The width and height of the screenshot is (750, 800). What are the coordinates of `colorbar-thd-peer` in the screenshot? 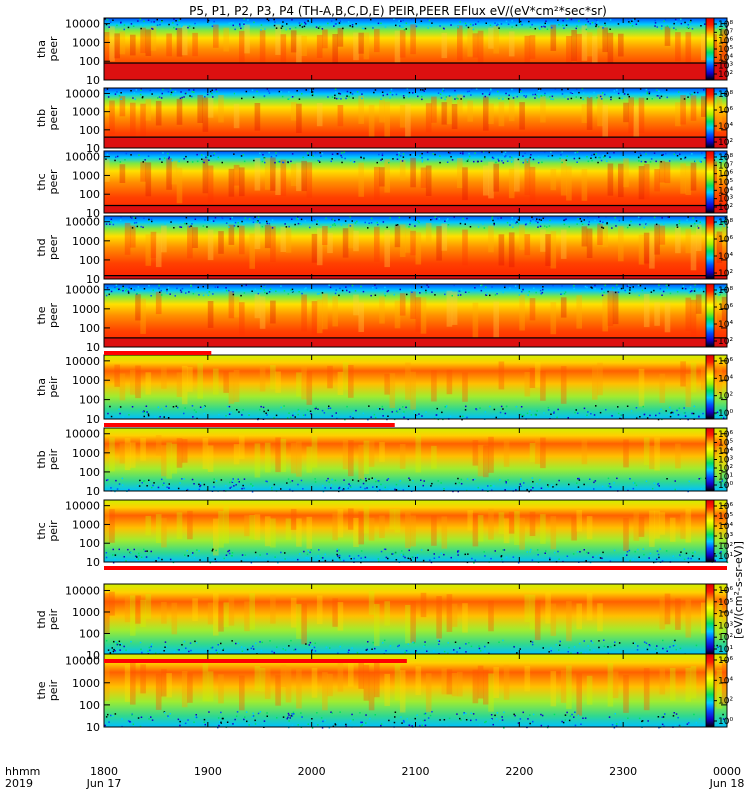 It's located at (710, 247).